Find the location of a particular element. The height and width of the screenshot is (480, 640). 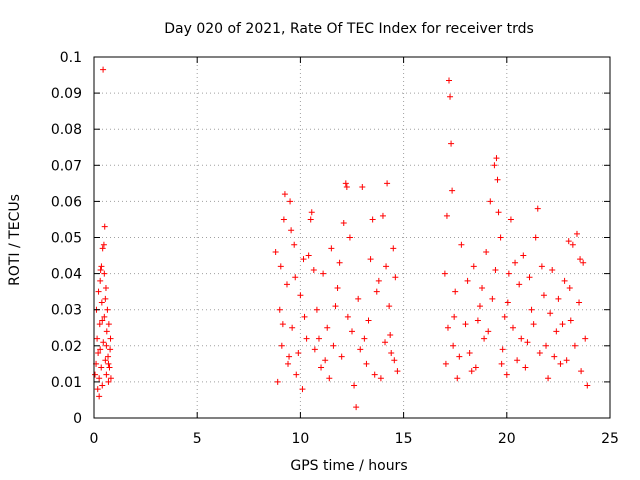

y-tick-label: 0.01 is located at coordinates (66, 383).